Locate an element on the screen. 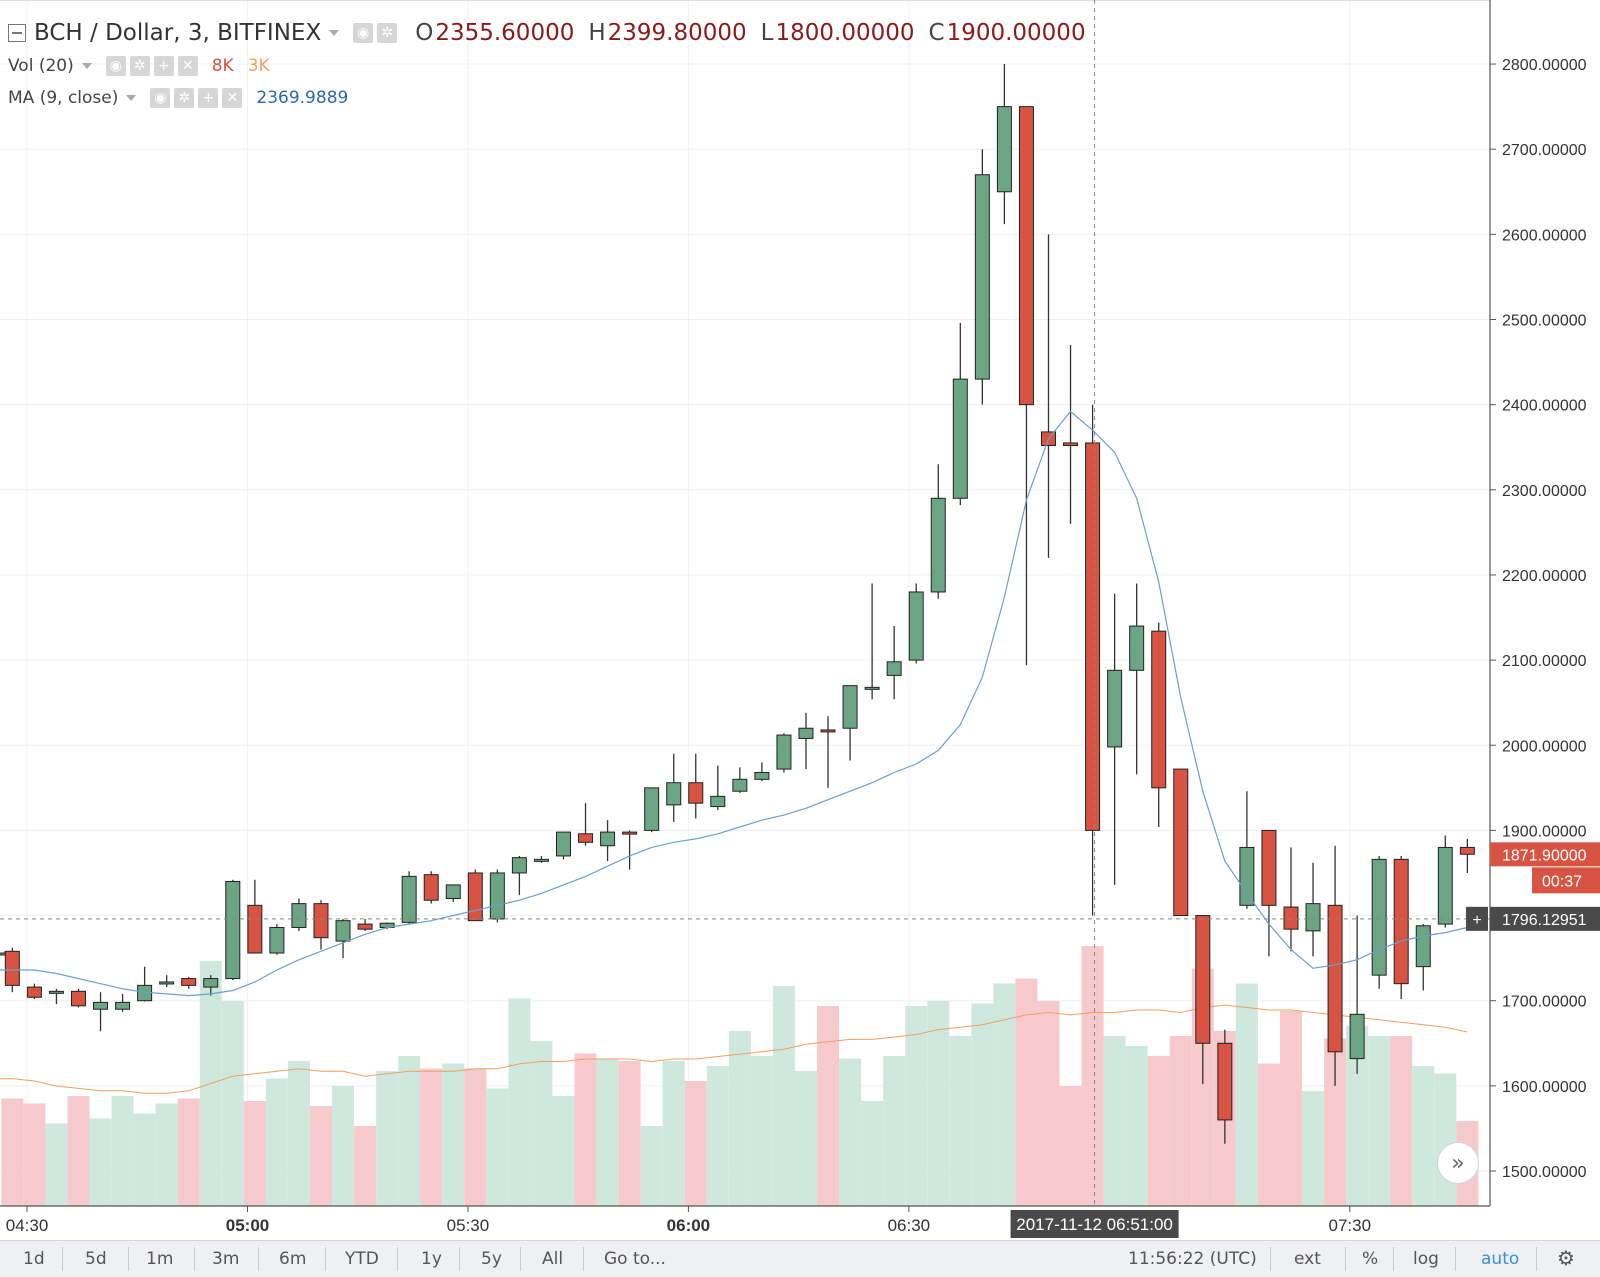 This screenshot has width=1600, height=1277. scroll-right-button: » is located at coordinates (1458, 1163).